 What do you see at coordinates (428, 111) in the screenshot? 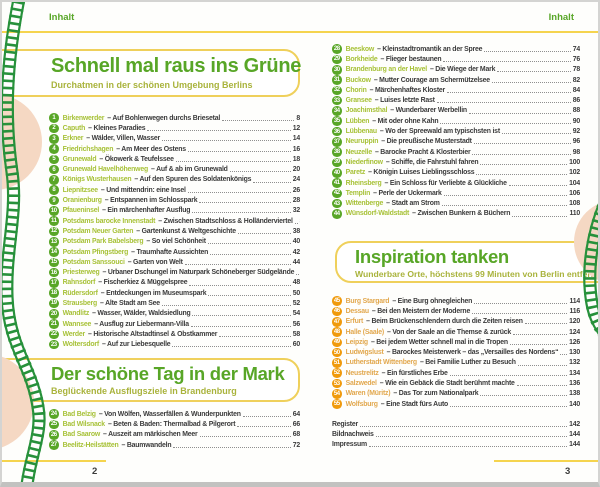
I see `entry-description: – Wunderbarer Werbellin` at bounding box center [428, 111].